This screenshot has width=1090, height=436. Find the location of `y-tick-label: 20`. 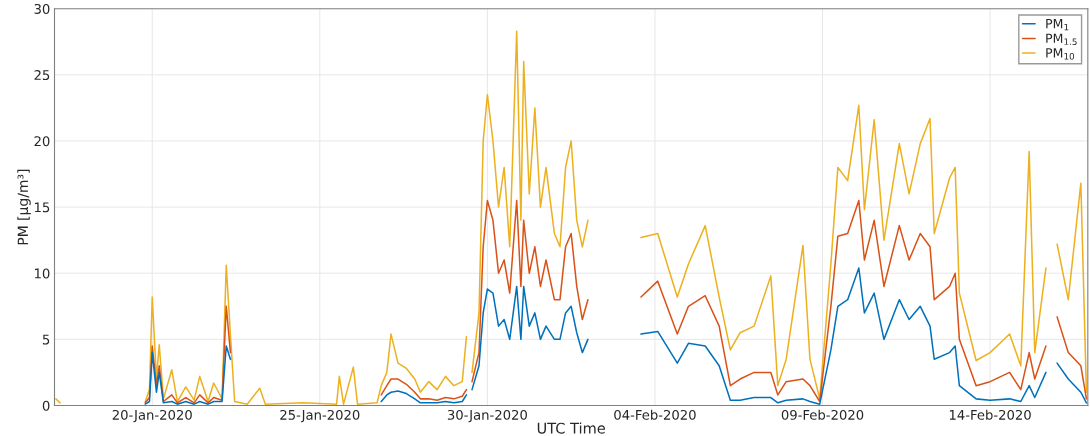

y-tick-label: 20 is located at coordinates (42, 141).